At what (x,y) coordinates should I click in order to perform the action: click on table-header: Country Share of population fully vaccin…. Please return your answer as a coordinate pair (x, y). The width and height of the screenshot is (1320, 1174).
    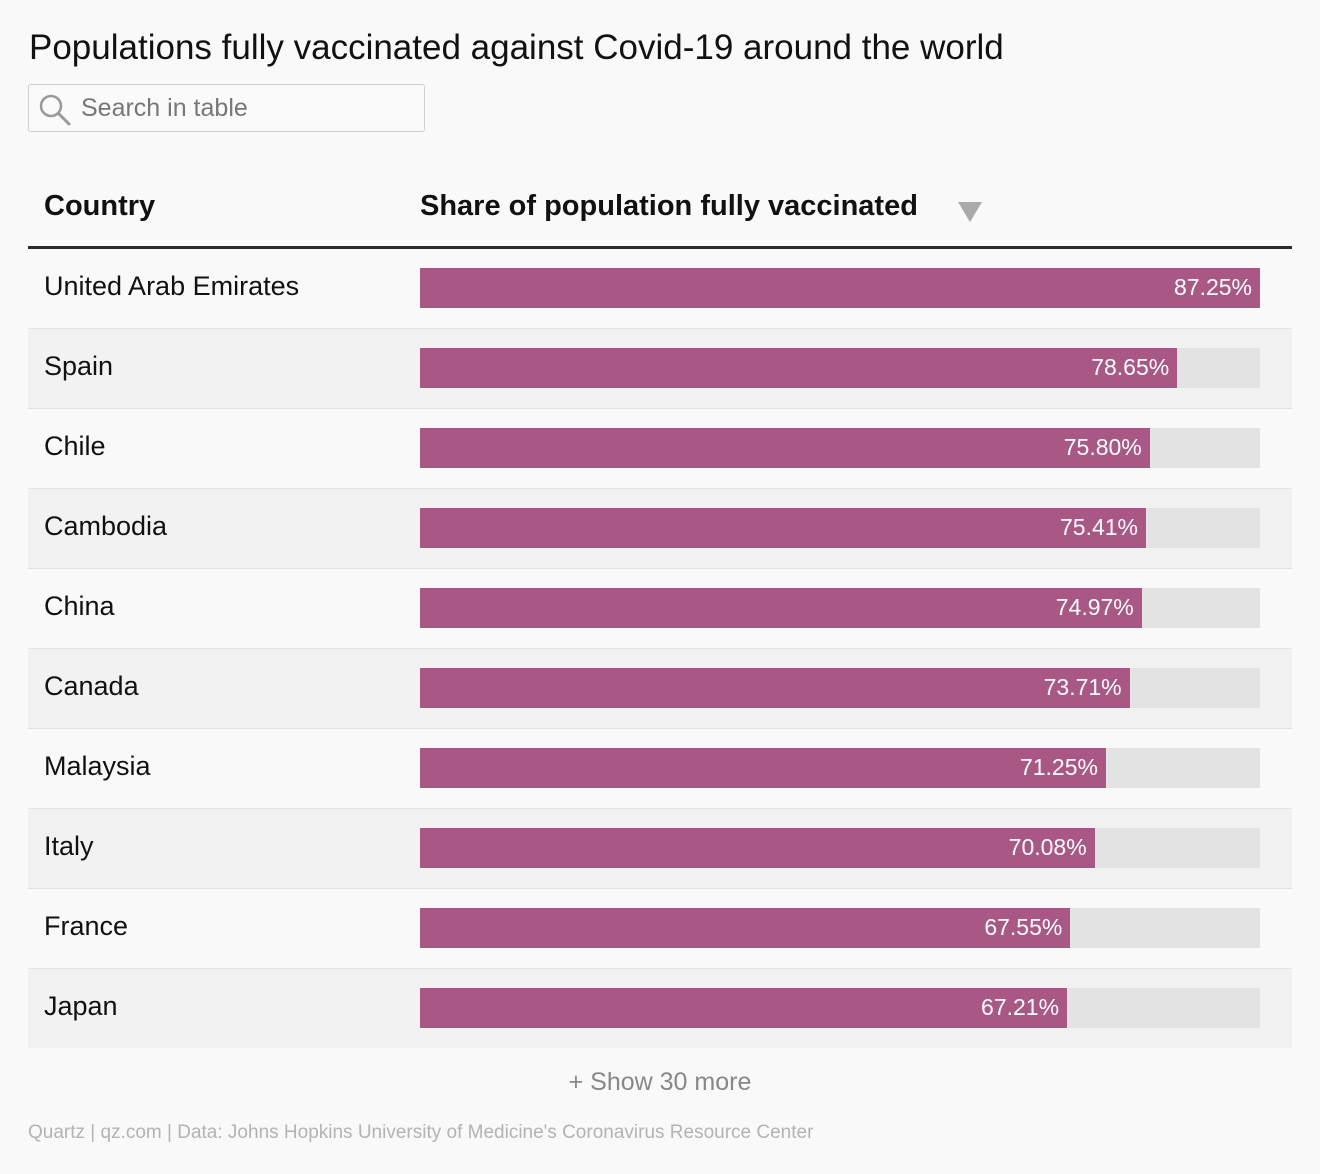
    Looking at the image, I should click on (660, 209).